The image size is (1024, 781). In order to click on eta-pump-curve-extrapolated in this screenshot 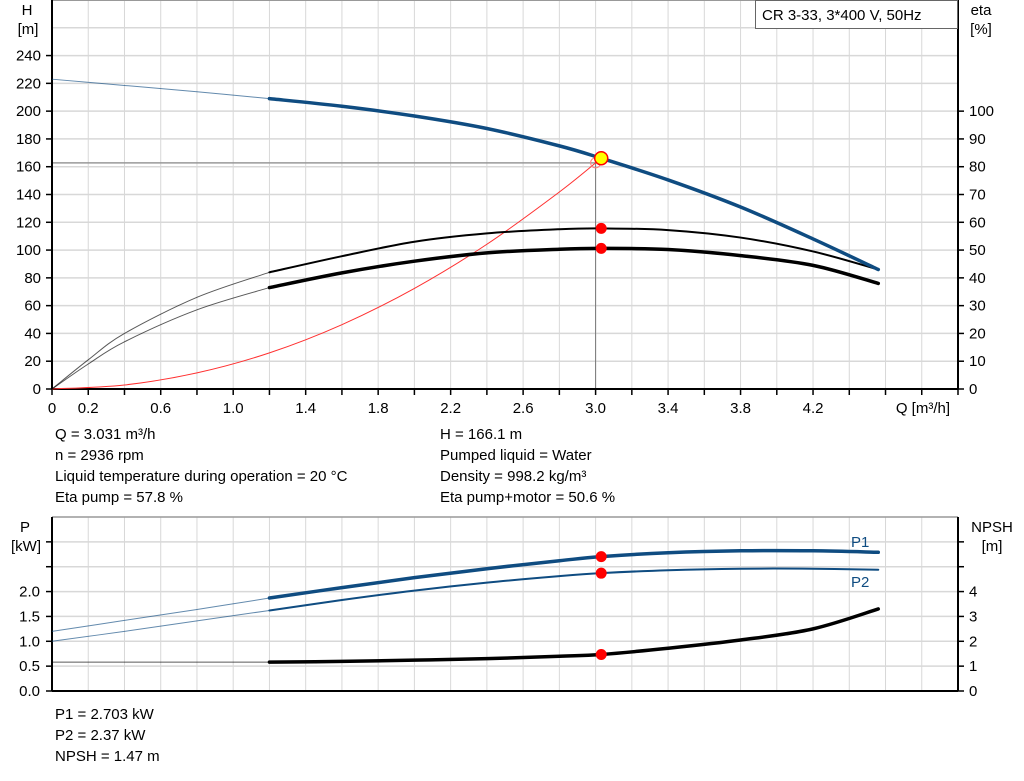, I will do `click(160, 330)`.